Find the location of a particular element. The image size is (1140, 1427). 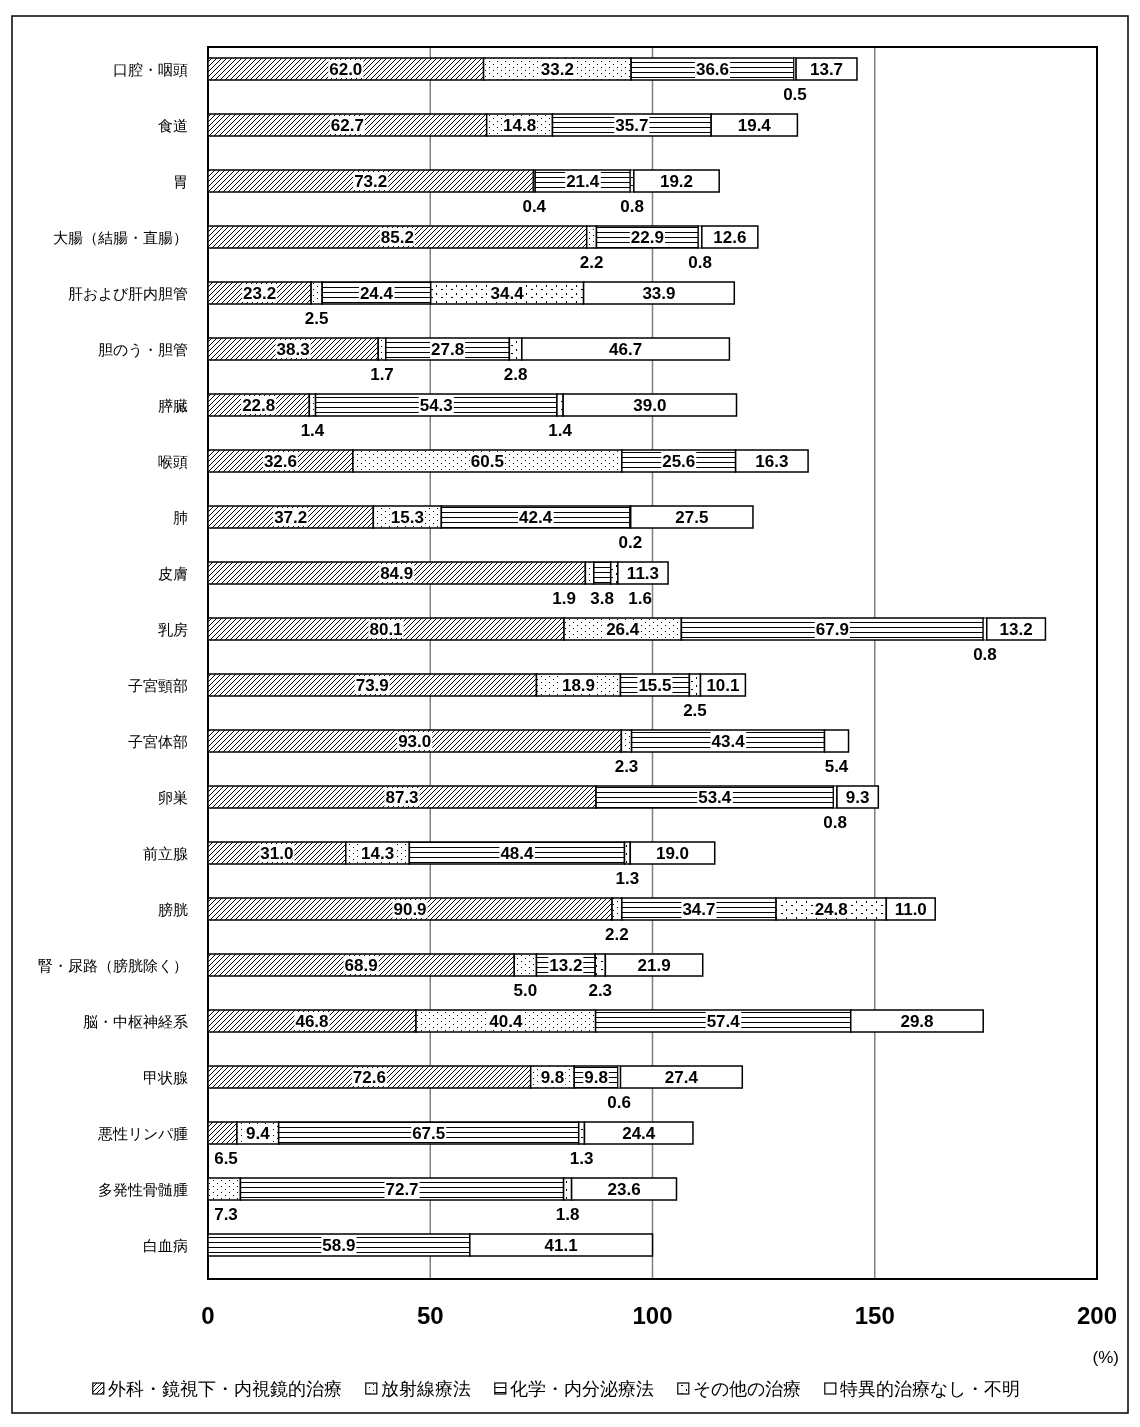

data-label: 32.6 is located at coordinates (280, 461).